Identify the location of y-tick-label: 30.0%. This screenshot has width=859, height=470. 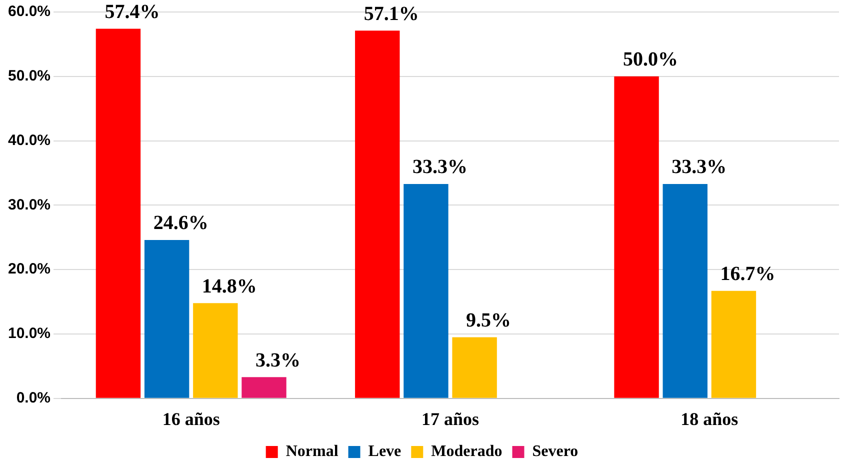
(29, 205).